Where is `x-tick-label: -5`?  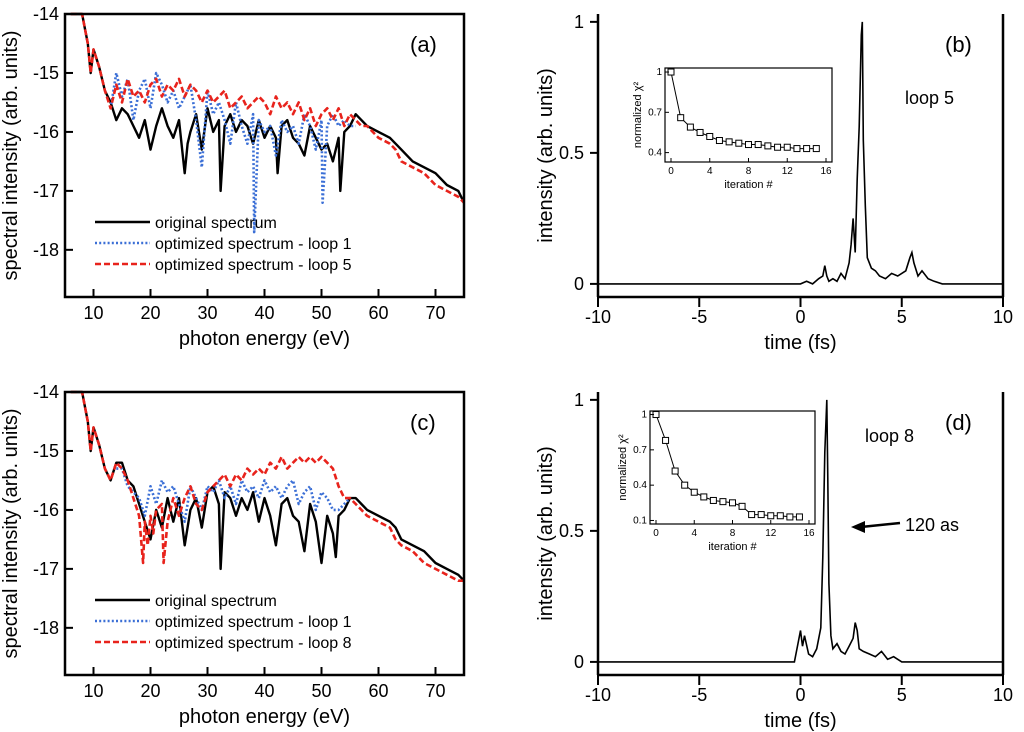
x-tick-label: -5 is located at coordinates (699, 317).